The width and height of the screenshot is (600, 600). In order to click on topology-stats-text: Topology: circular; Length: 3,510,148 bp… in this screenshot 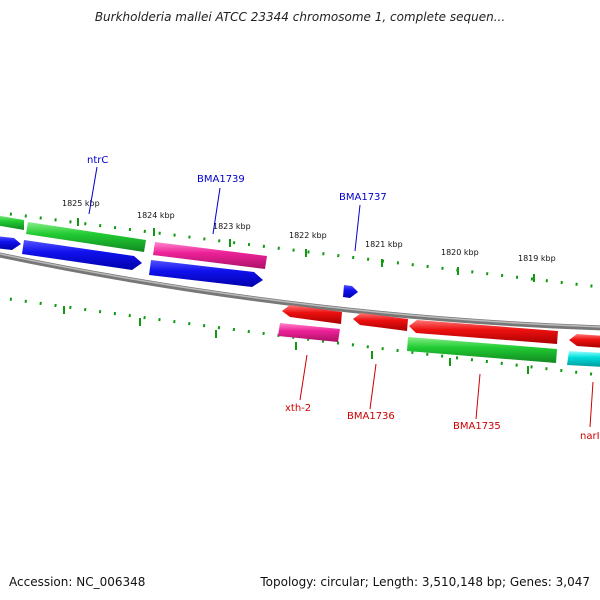, I will do `click(425, 582)`.